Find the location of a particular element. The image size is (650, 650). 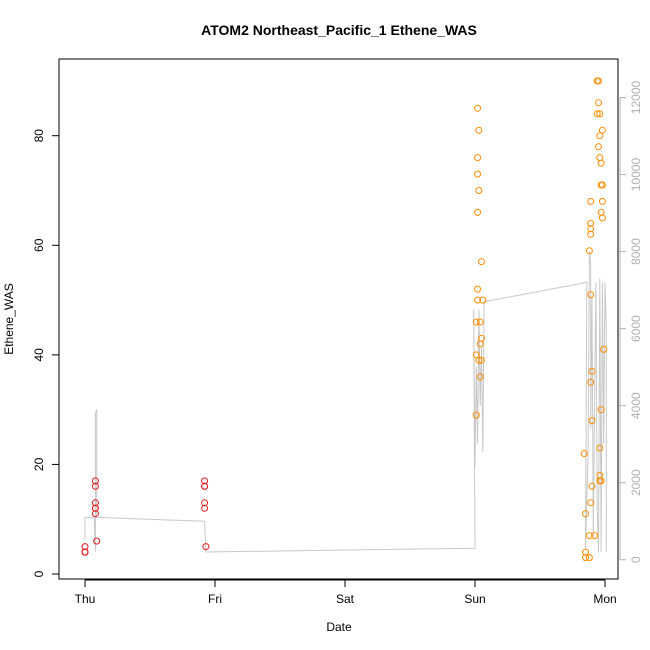

x-tick-label: Sun is located at coordinates (474, 599).